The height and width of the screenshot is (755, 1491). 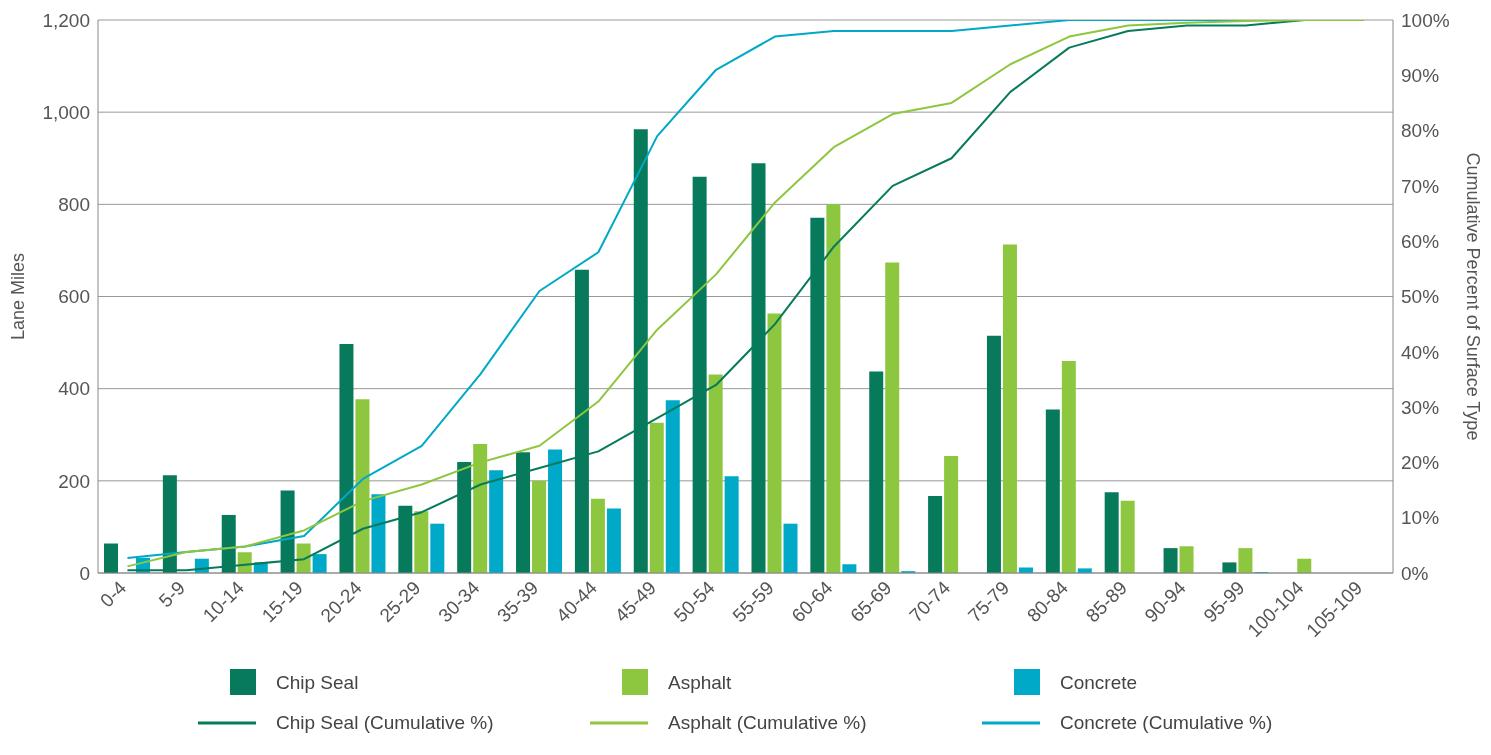 What do you see at coordinates (1420, 186) in the screenshot?
I see `y2-tick-label: 70%` at bounding box center [1420, 186].